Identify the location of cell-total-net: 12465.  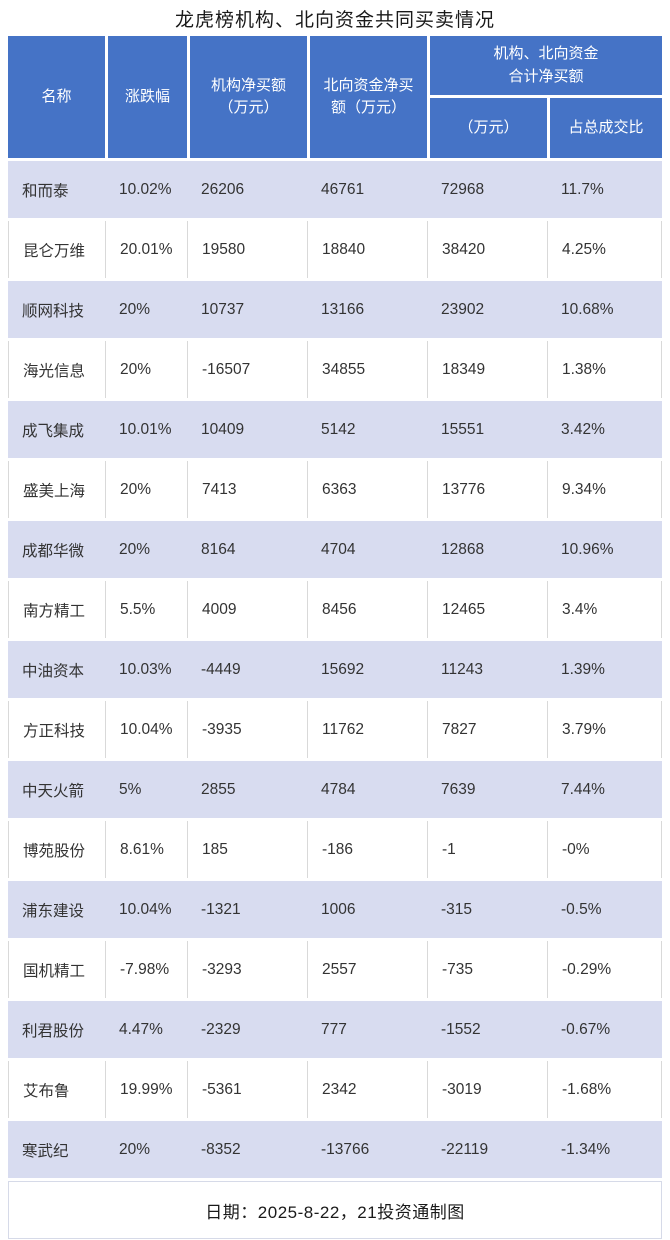
(487, 609).